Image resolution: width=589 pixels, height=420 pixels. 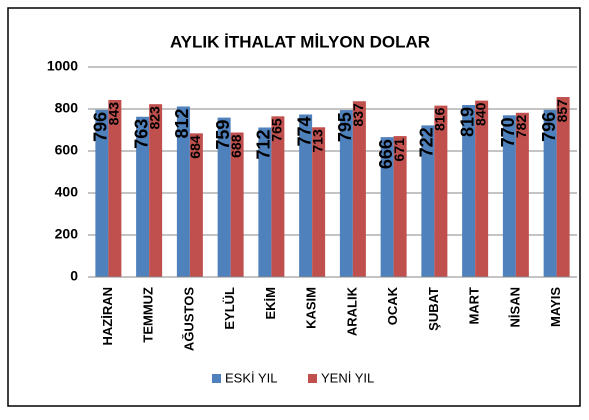 I want to click on x-tick-label: MART, so click(x=474, y=306).